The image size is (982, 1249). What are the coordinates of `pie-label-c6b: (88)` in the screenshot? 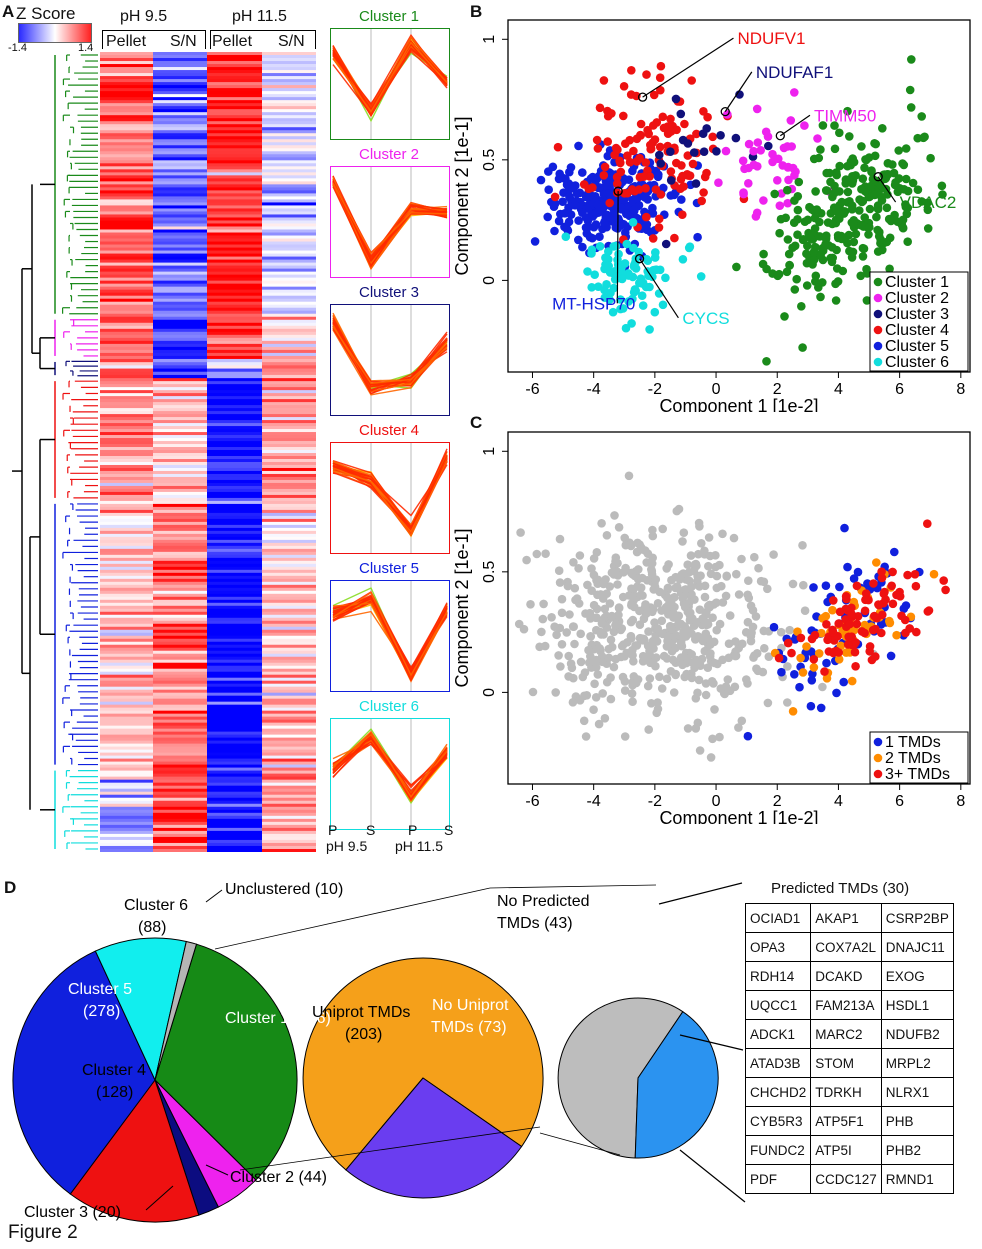 It's located at (152, 927).